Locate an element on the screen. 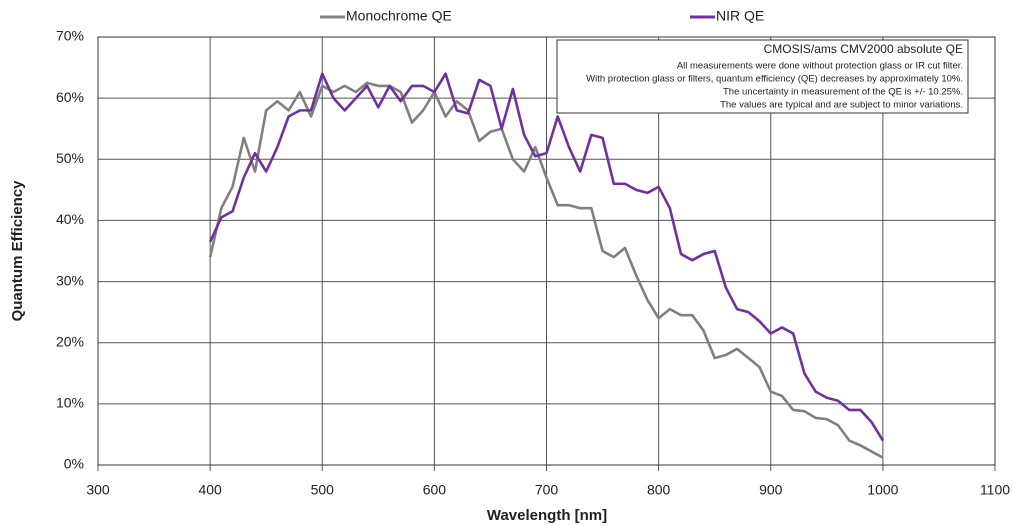 The height and width of the screenshot is (526, 1014). x-tick-label: 1100 is located at coordinates (995, 490).